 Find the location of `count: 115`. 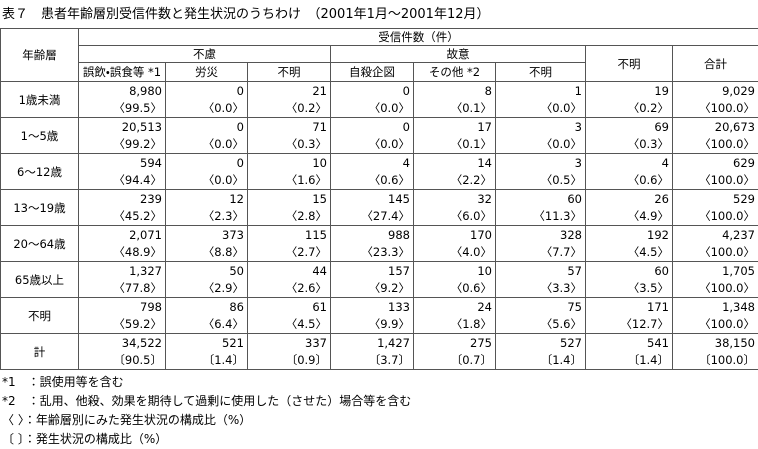

count: 115 is located at coordinates (289, 235).